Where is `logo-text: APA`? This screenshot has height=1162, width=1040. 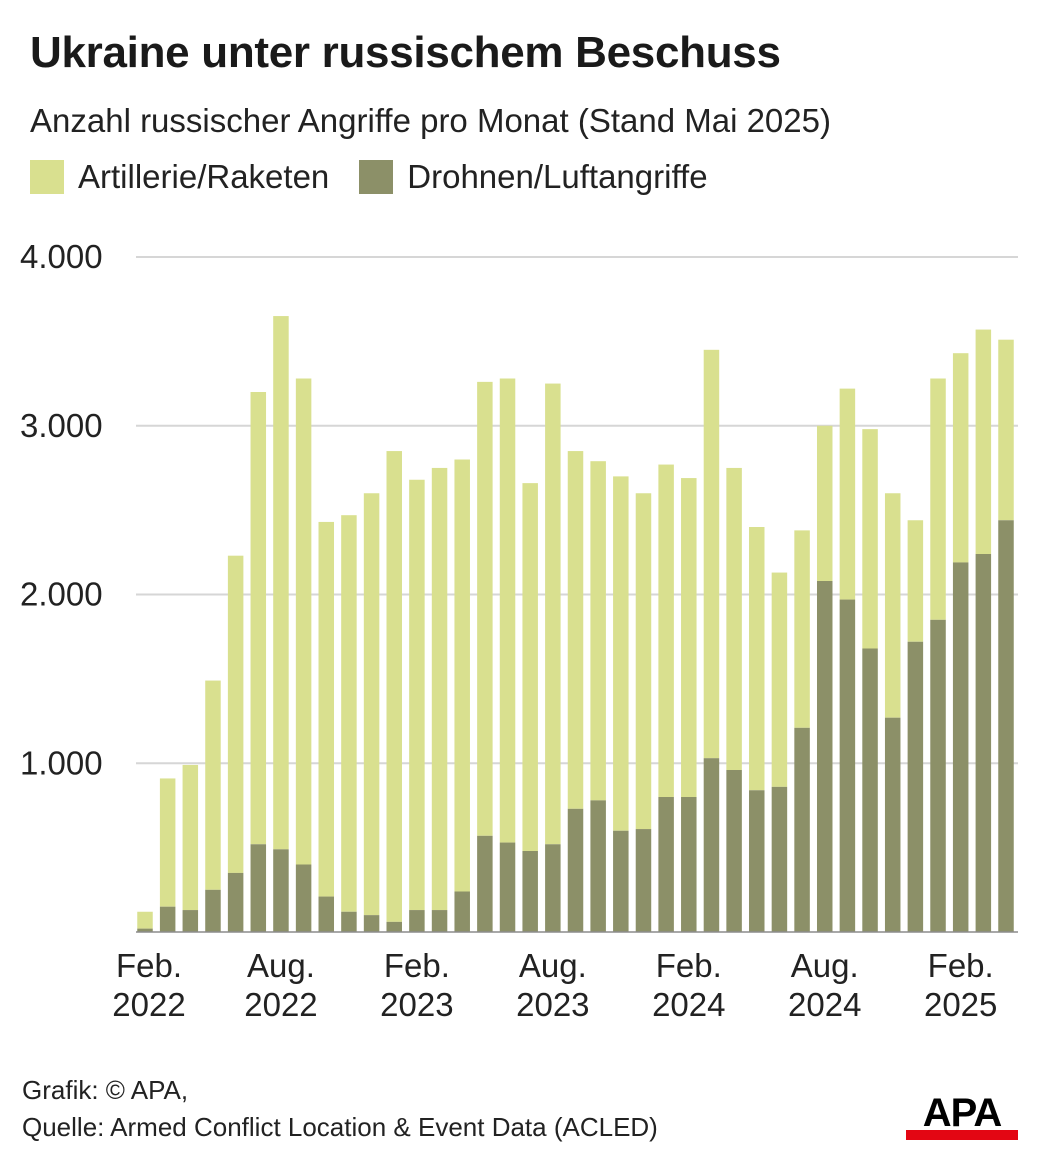
logo-text: APA is located at coordinates (962, 1114).